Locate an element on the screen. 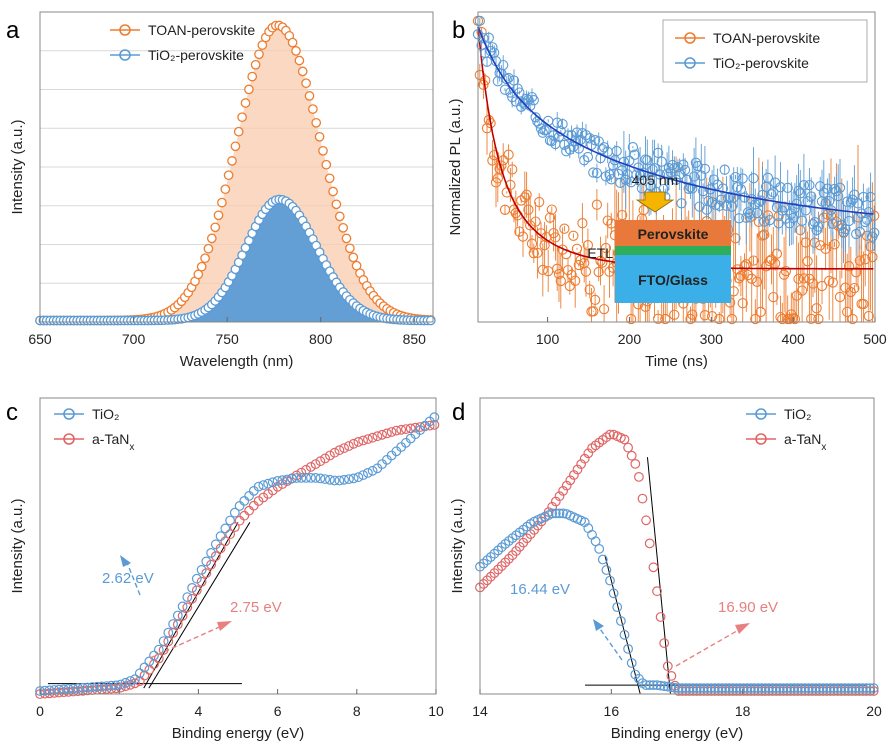 The width and height of the screenshot is (889, 751). inset-excitation-label: 405 nm is located at coordinates (655, 180).